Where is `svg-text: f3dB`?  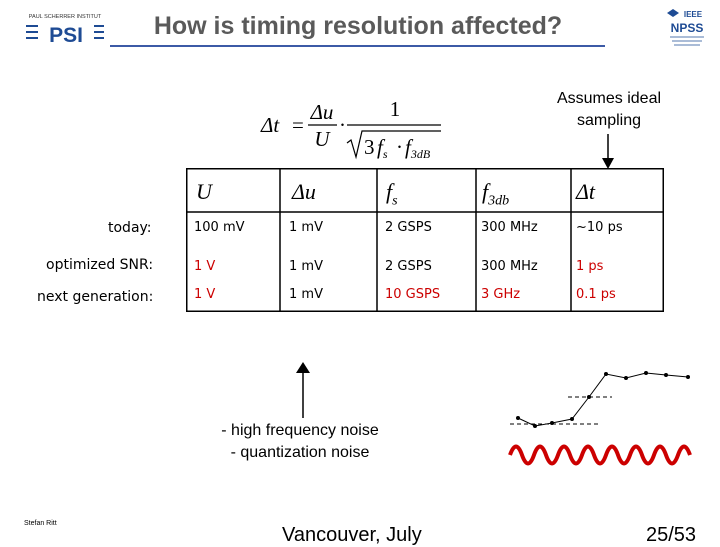
svg-text: f3dB is located at coordinates (418, 148).